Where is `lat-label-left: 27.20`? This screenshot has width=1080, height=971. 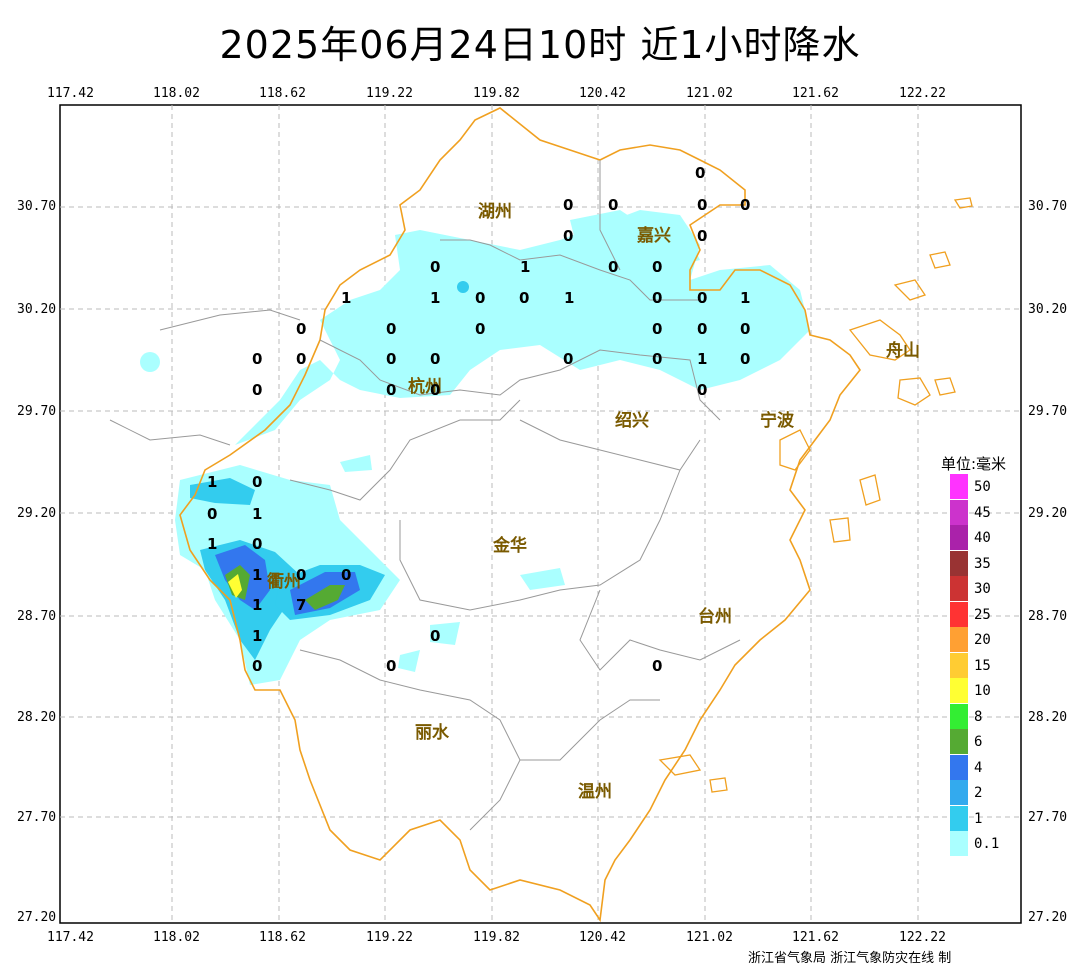 lat-label-left: 27.20 is located at coordinates (37, 917).